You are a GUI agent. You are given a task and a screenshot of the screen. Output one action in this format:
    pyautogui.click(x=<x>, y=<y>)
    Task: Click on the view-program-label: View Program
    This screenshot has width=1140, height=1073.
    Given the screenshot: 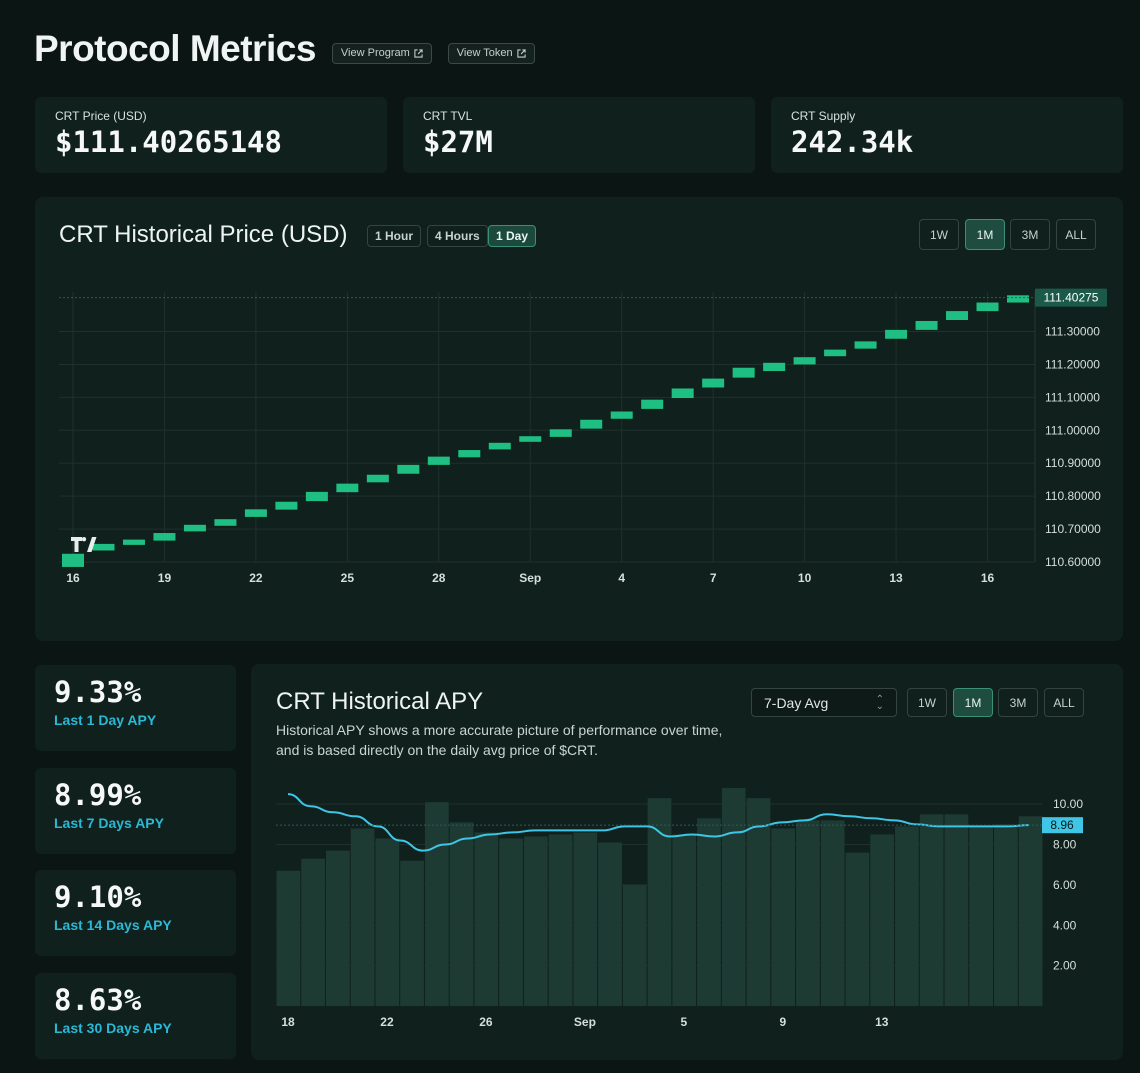 What is the action you would take?
    pyautogui.click(x=375, y=53)
    